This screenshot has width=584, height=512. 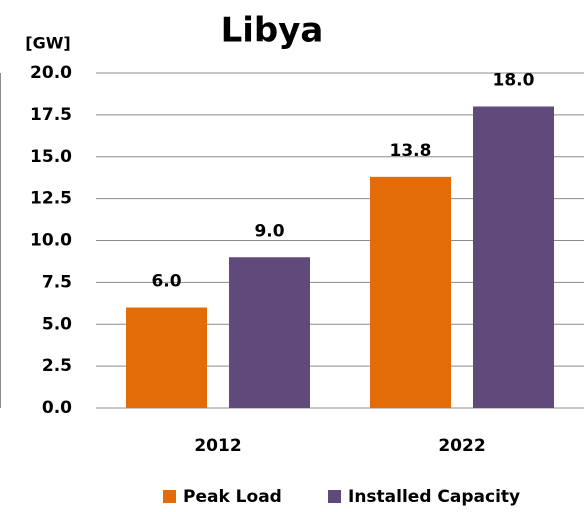 I want to click on y-tick-label: 5.0, so click(x=57, y=324).